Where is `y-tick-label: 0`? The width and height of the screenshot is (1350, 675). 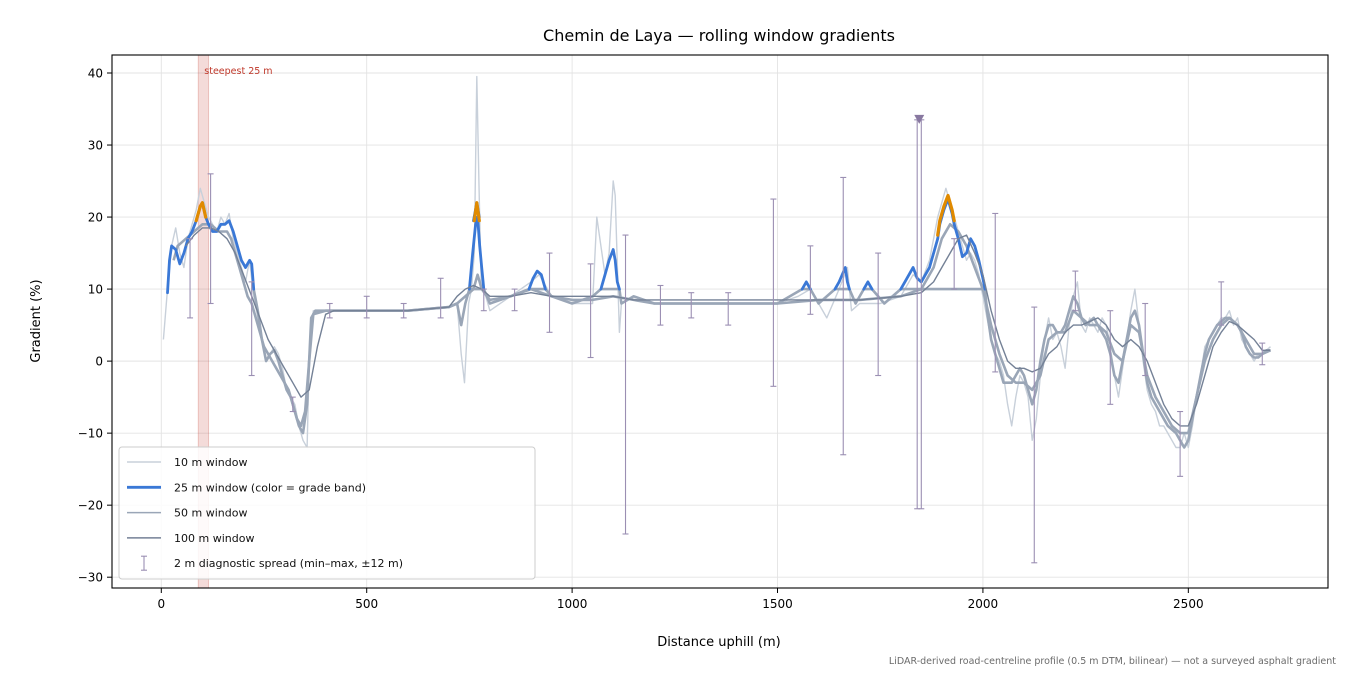 y-tick-label: 0 is located at coordinates (99, 362).